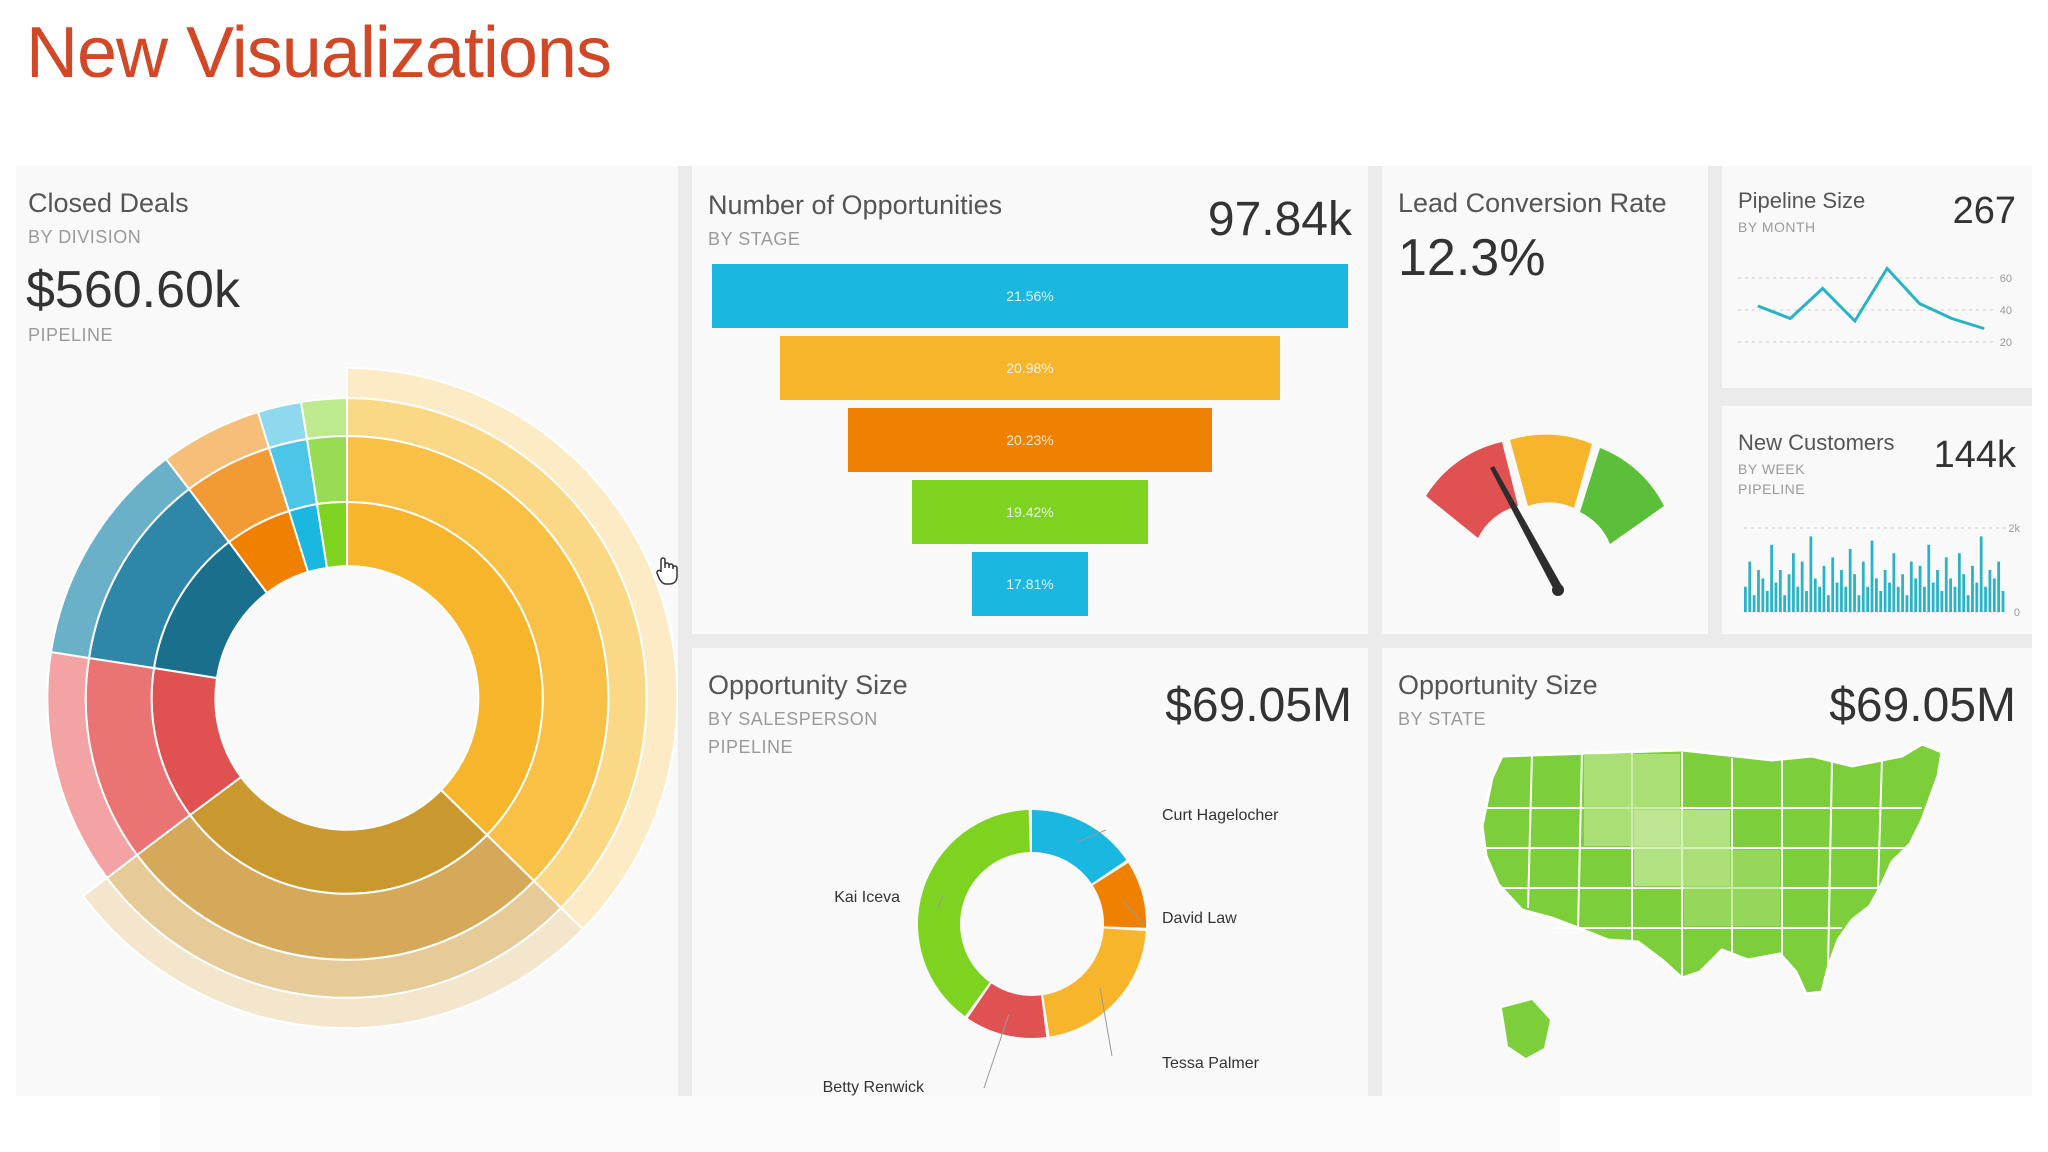 This screenshot has height=1152, width=2048. What do you see at coordinates (2006, 311) in the screenshot?
I see `y-tick-label: 40` at bounding box center [2006, 311].